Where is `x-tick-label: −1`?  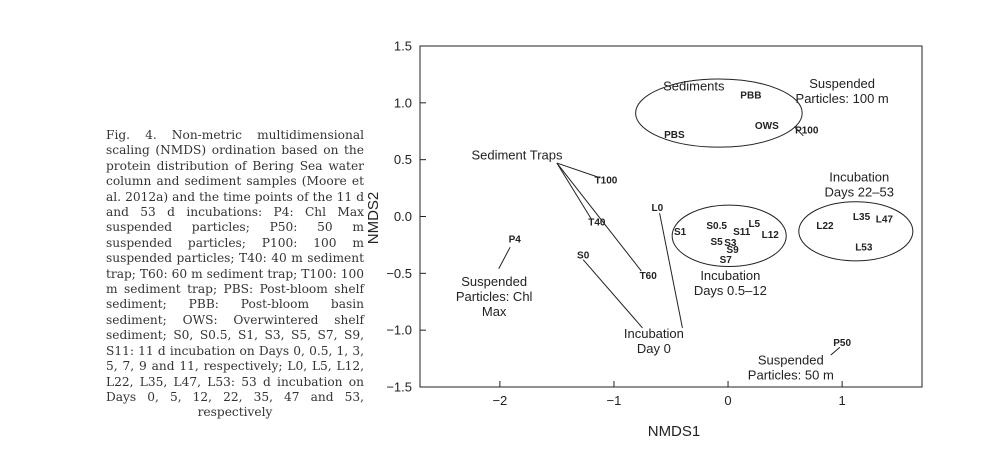
x-tick-label: −1 is located at coordinates (614, 400).